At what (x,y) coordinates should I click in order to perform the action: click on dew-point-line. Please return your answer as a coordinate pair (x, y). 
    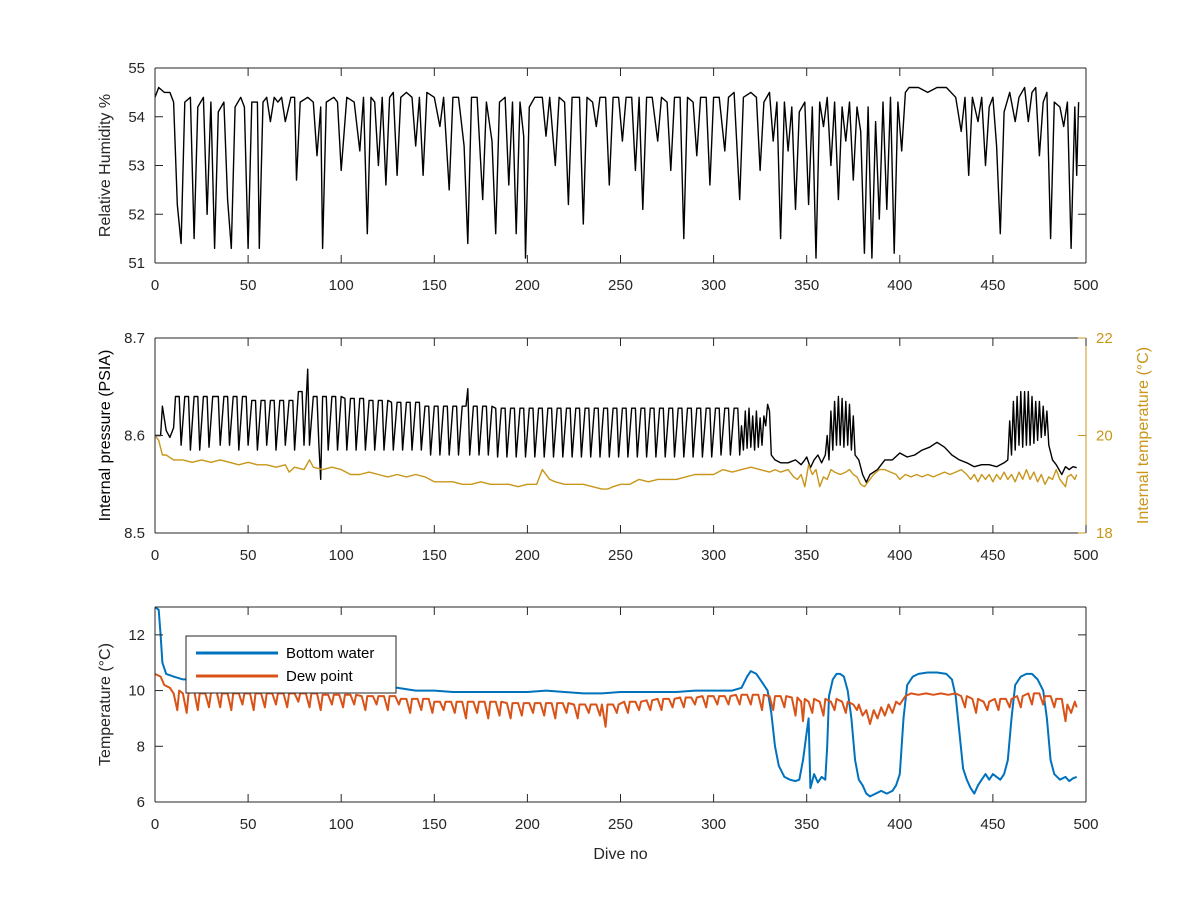
    Looking at the image, I should click on (616, 700).